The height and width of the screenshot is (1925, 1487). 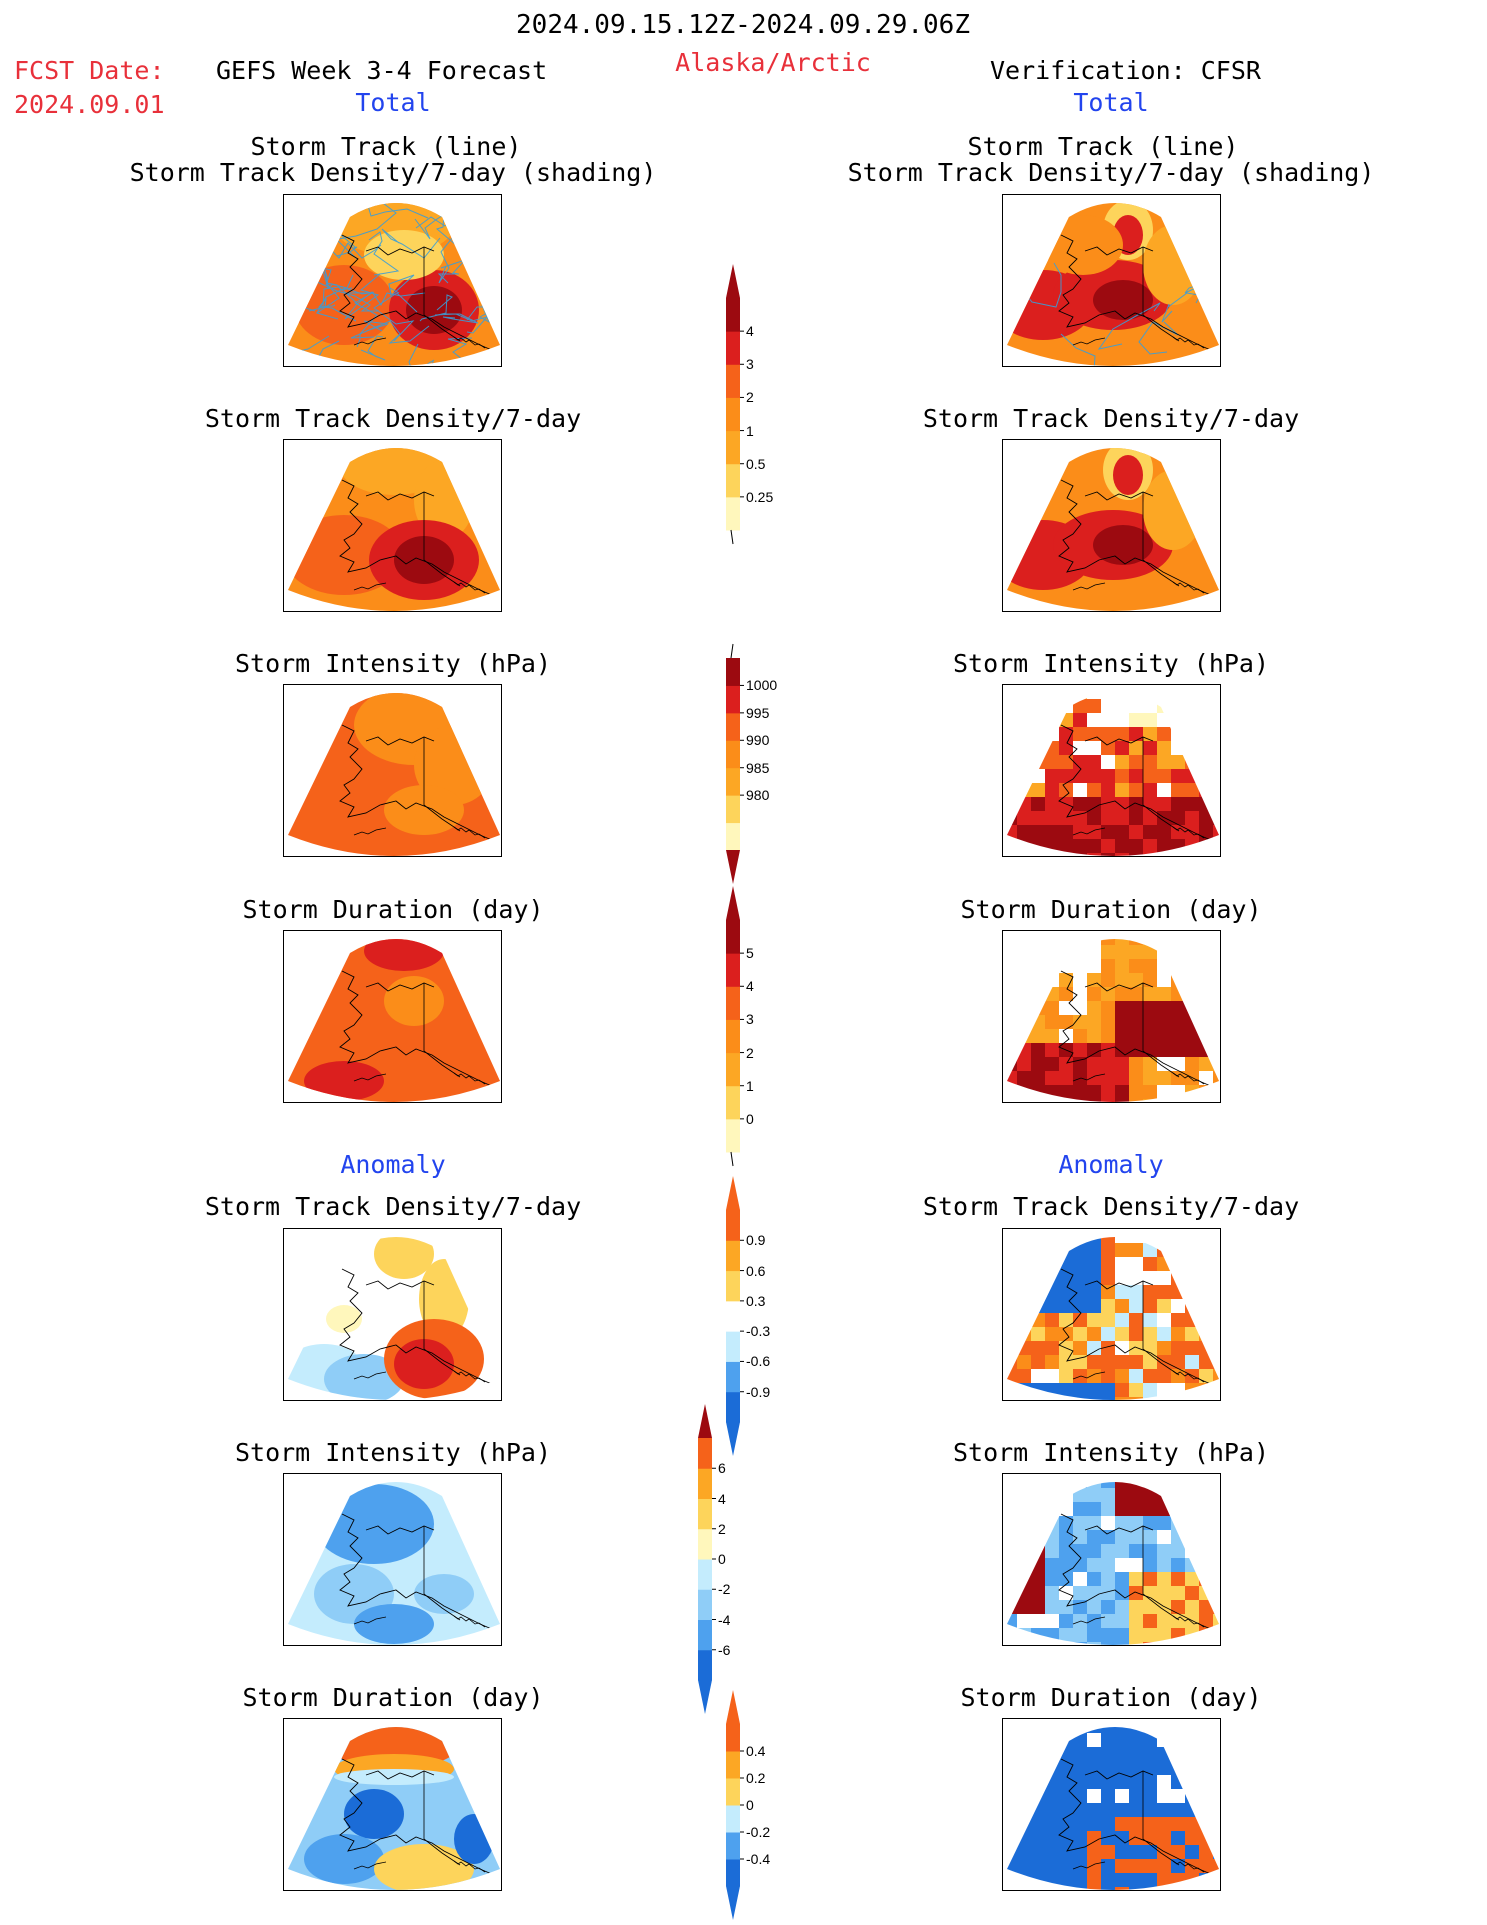 What do you see at coordinates (762, 685) in the screenshot?
I see `colorbar-tick-label: 1000` at bounding box center [762, 685].